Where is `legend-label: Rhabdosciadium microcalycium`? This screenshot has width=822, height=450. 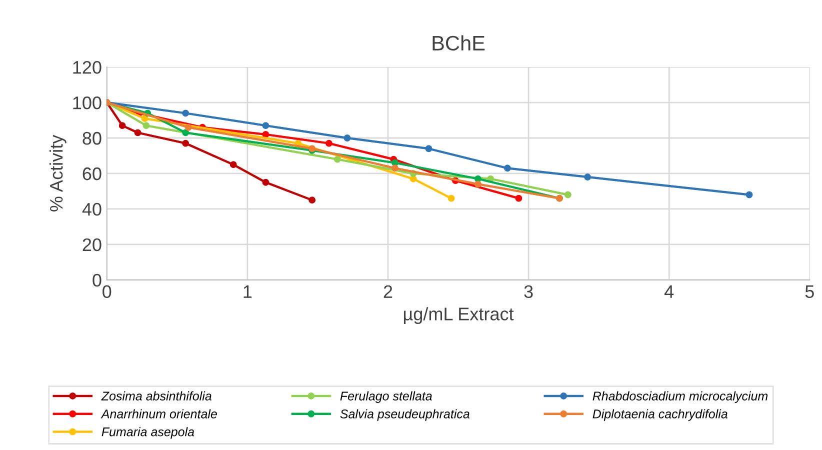 legend-label: Rhabdosciadium microcalycium is located at coordinates (680, 397).